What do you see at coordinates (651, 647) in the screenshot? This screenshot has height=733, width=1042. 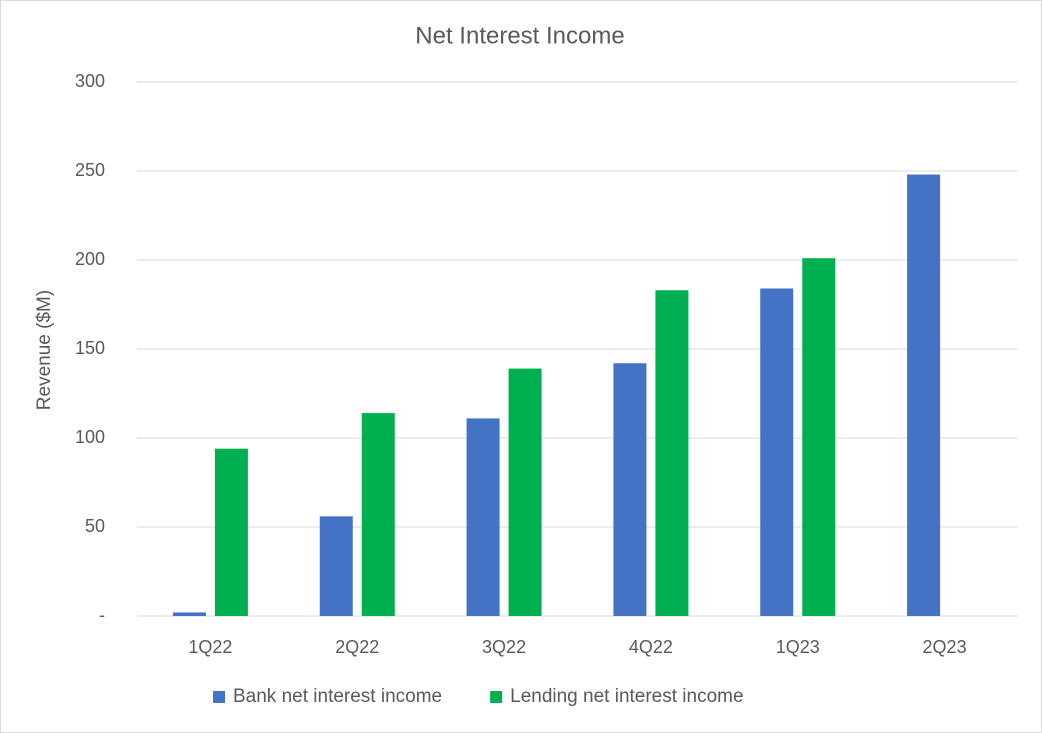 I see `x-tick-label: 4Q22` at bounding box center [651, 647].